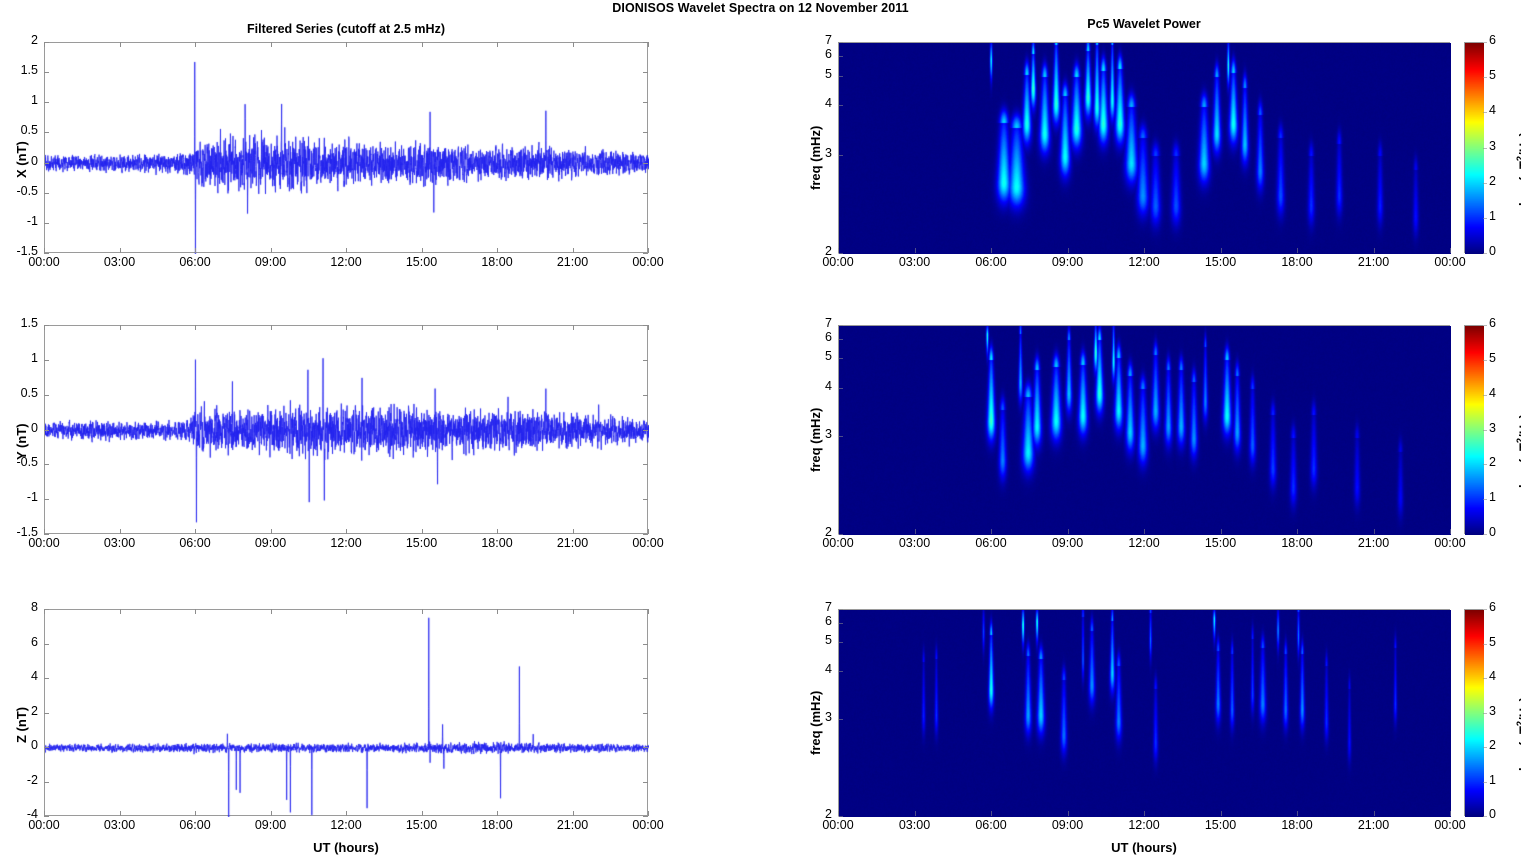 The image size is (1521, 855). I want to click on timeseries-trace-x, so click(347, 148).